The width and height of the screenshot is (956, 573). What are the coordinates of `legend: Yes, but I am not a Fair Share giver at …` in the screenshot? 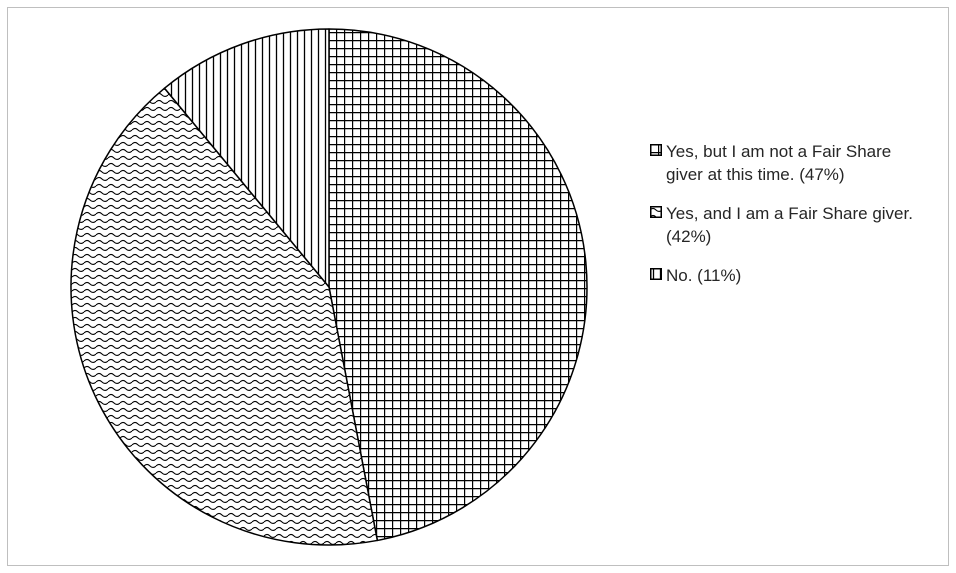 It's located at (800, 221).